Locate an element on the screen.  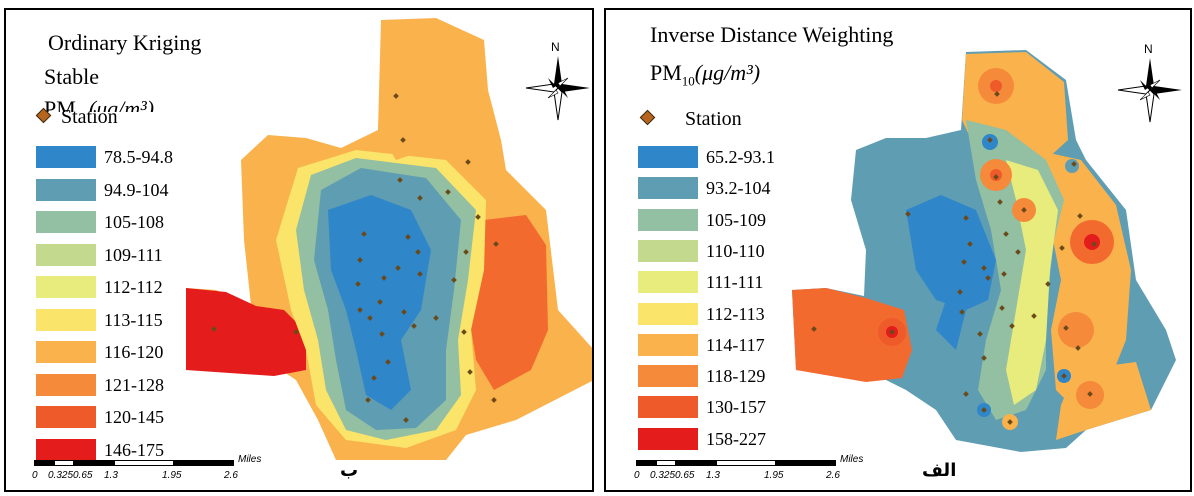
scale-unit: Miles is located at coordinates (852, 459).